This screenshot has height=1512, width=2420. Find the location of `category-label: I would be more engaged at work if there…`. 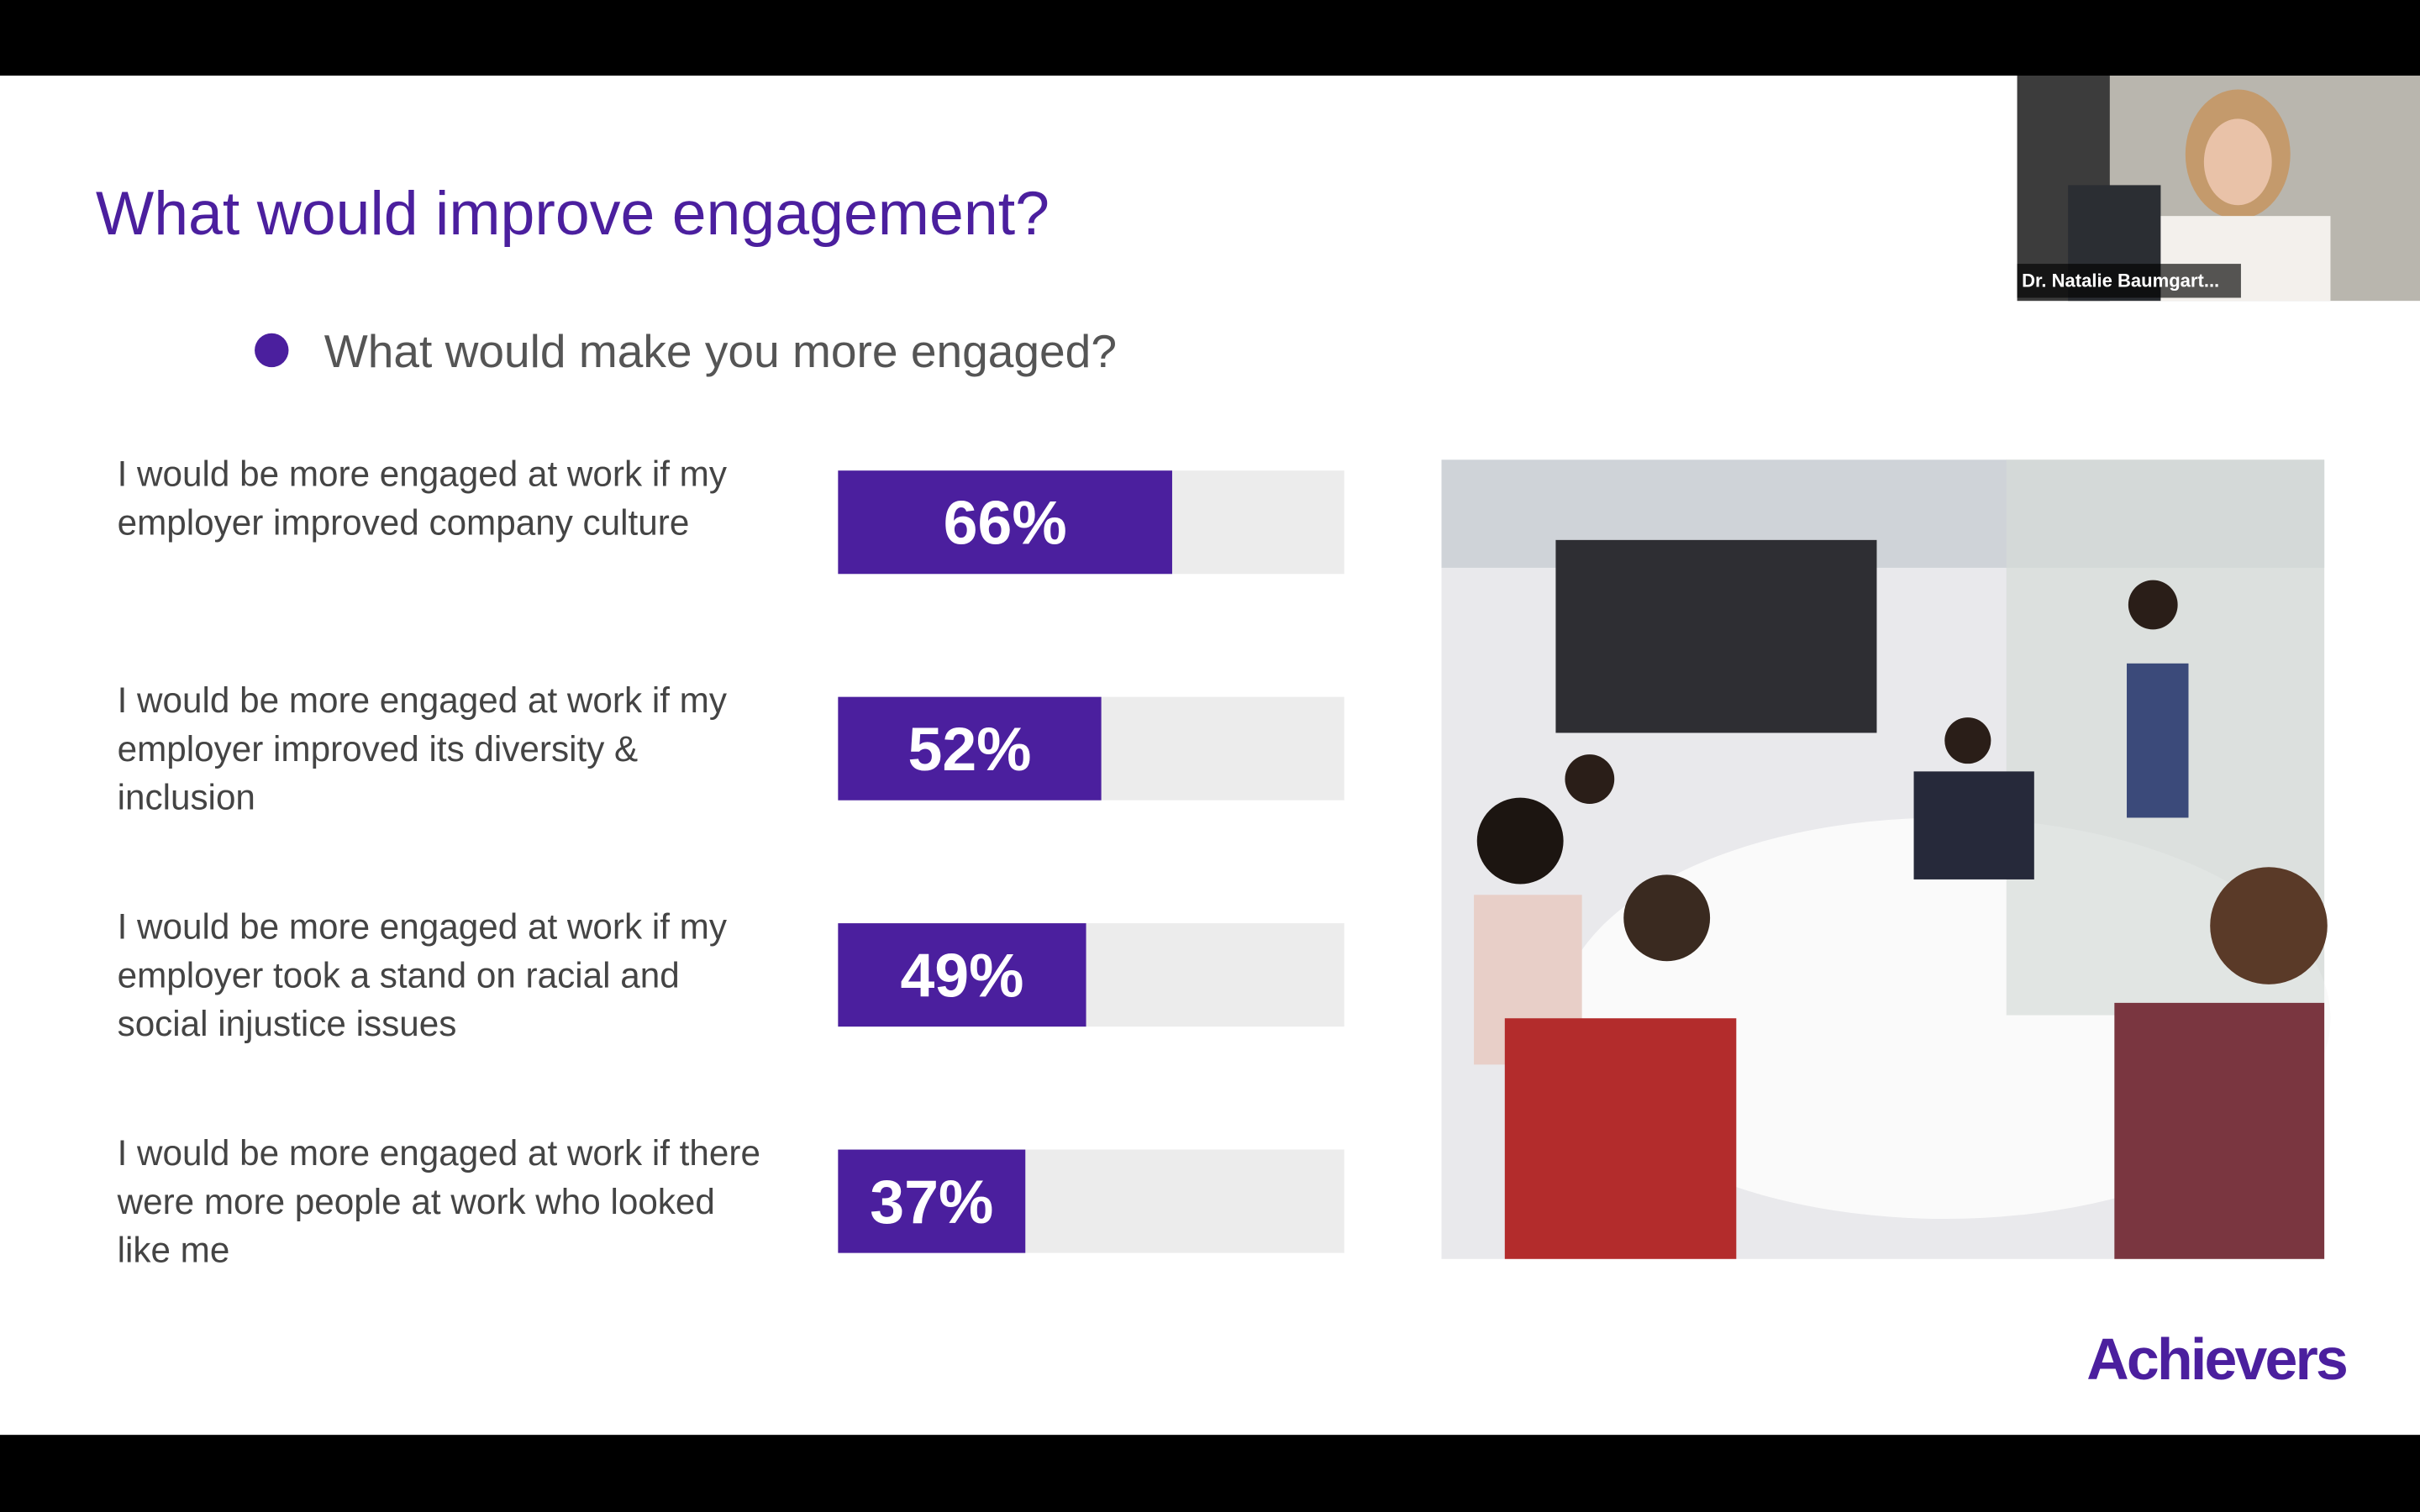

category-label: I would be more engaged at work if there… is located at coordinates (438, 1201).